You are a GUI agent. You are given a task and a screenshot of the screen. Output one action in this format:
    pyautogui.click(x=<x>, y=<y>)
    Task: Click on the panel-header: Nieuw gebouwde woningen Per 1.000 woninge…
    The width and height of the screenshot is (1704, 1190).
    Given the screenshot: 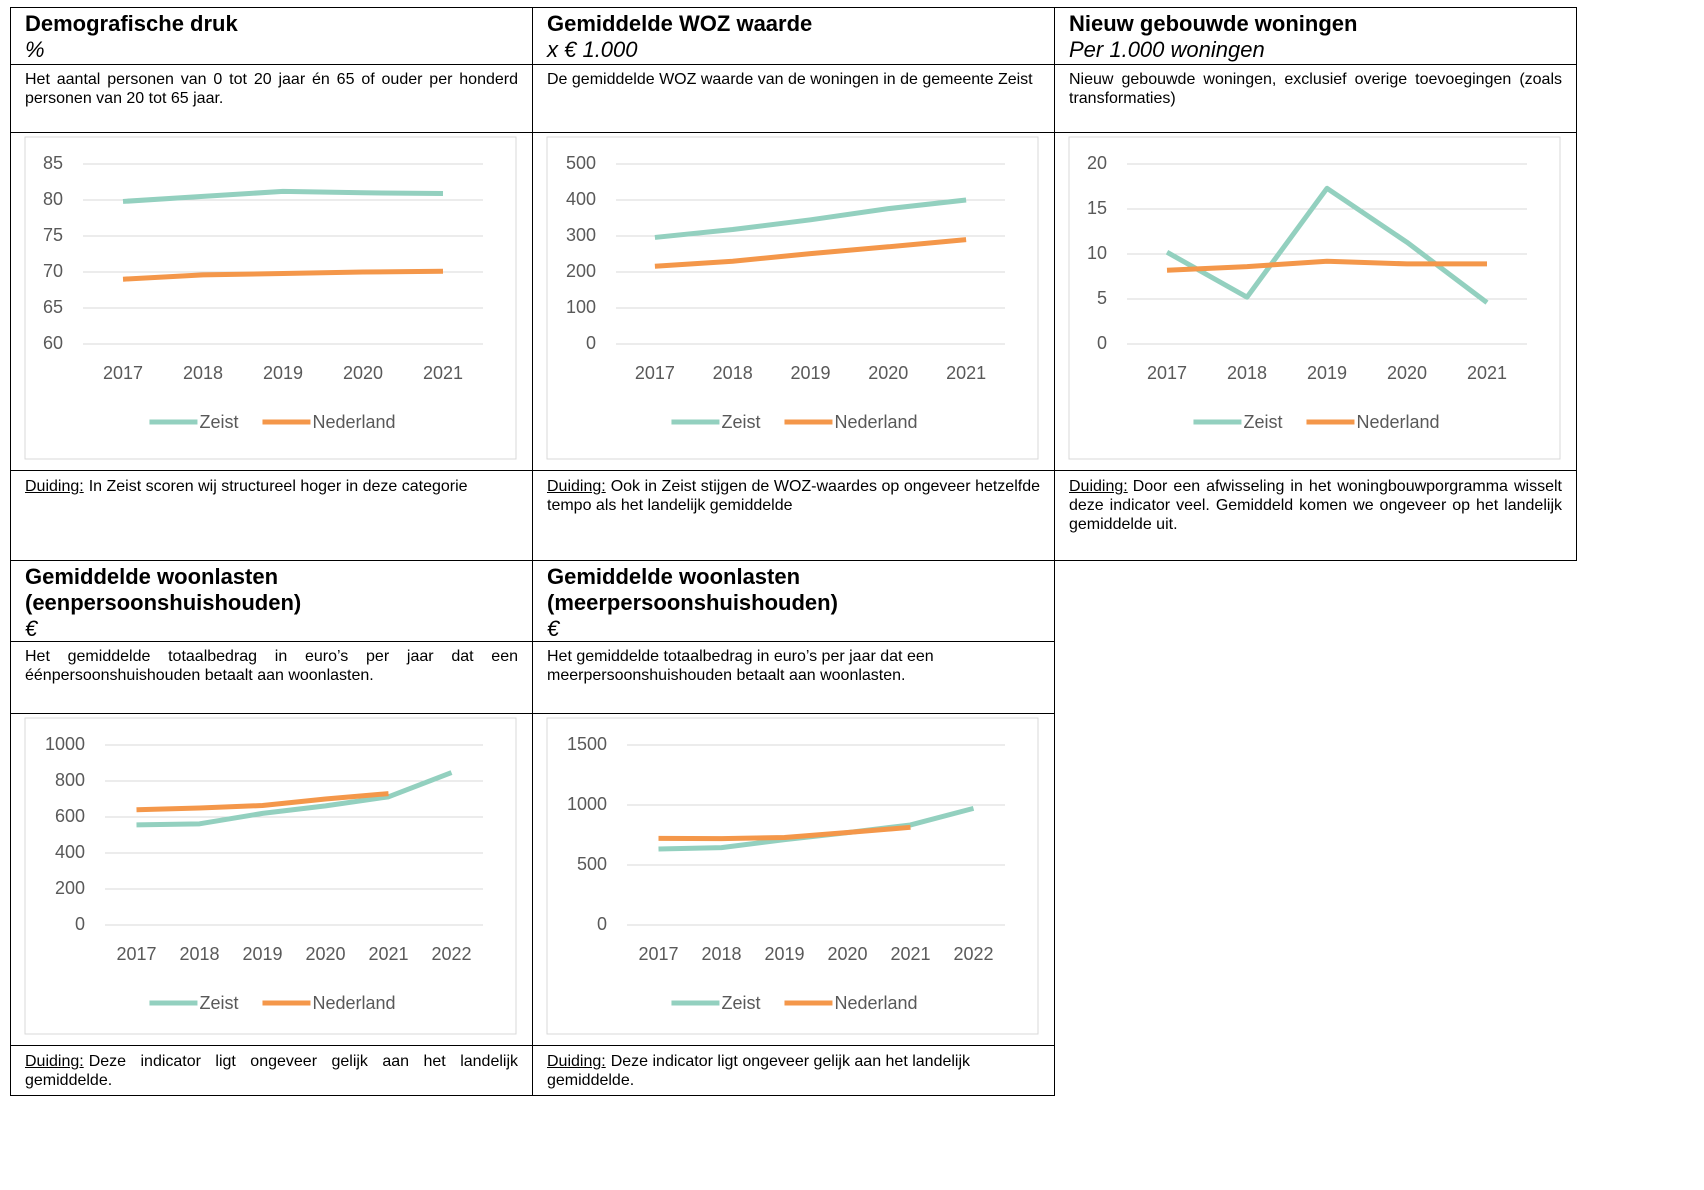 What is the action you would take?
    pyautogui.click(x=1315, y=36)
    